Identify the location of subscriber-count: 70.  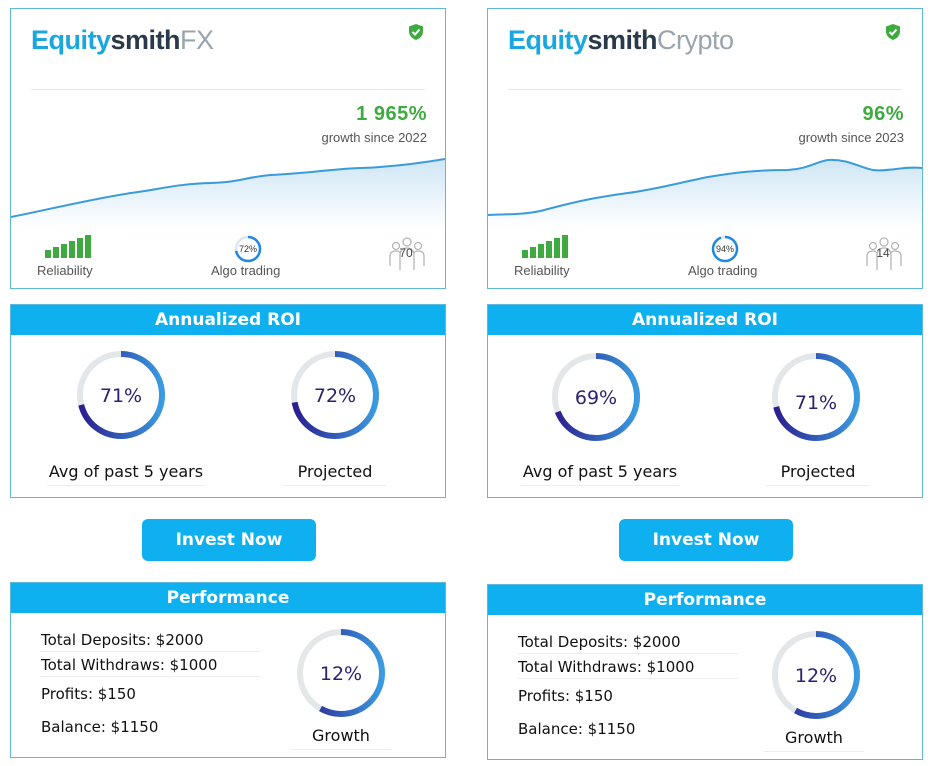
(406, 253).